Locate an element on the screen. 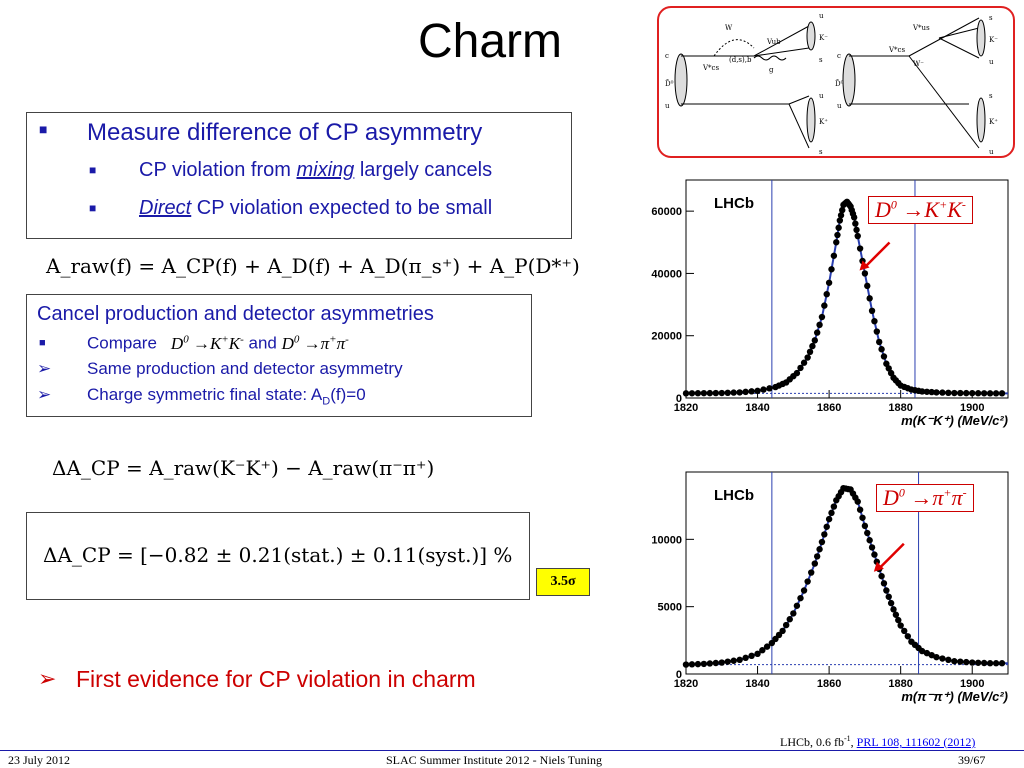 The image size is (1024, 768). x-tick-label: 1840 is located at coordinates (757, 684).